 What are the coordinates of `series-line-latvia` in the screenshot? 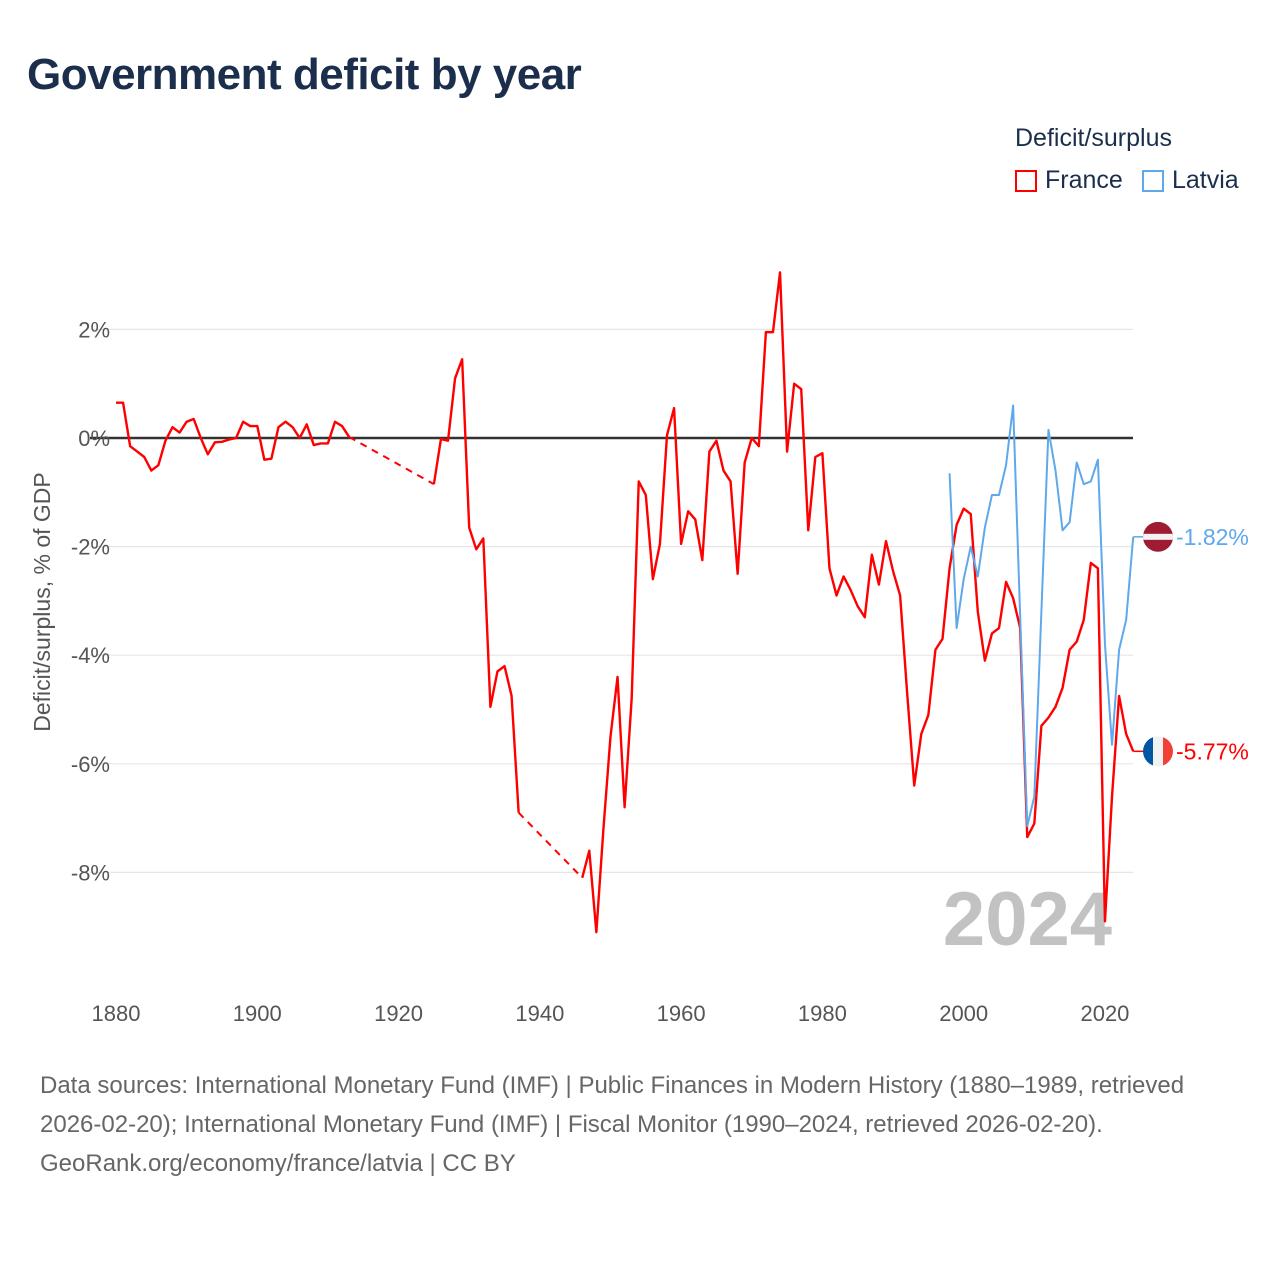 It's located at (1041, 616).